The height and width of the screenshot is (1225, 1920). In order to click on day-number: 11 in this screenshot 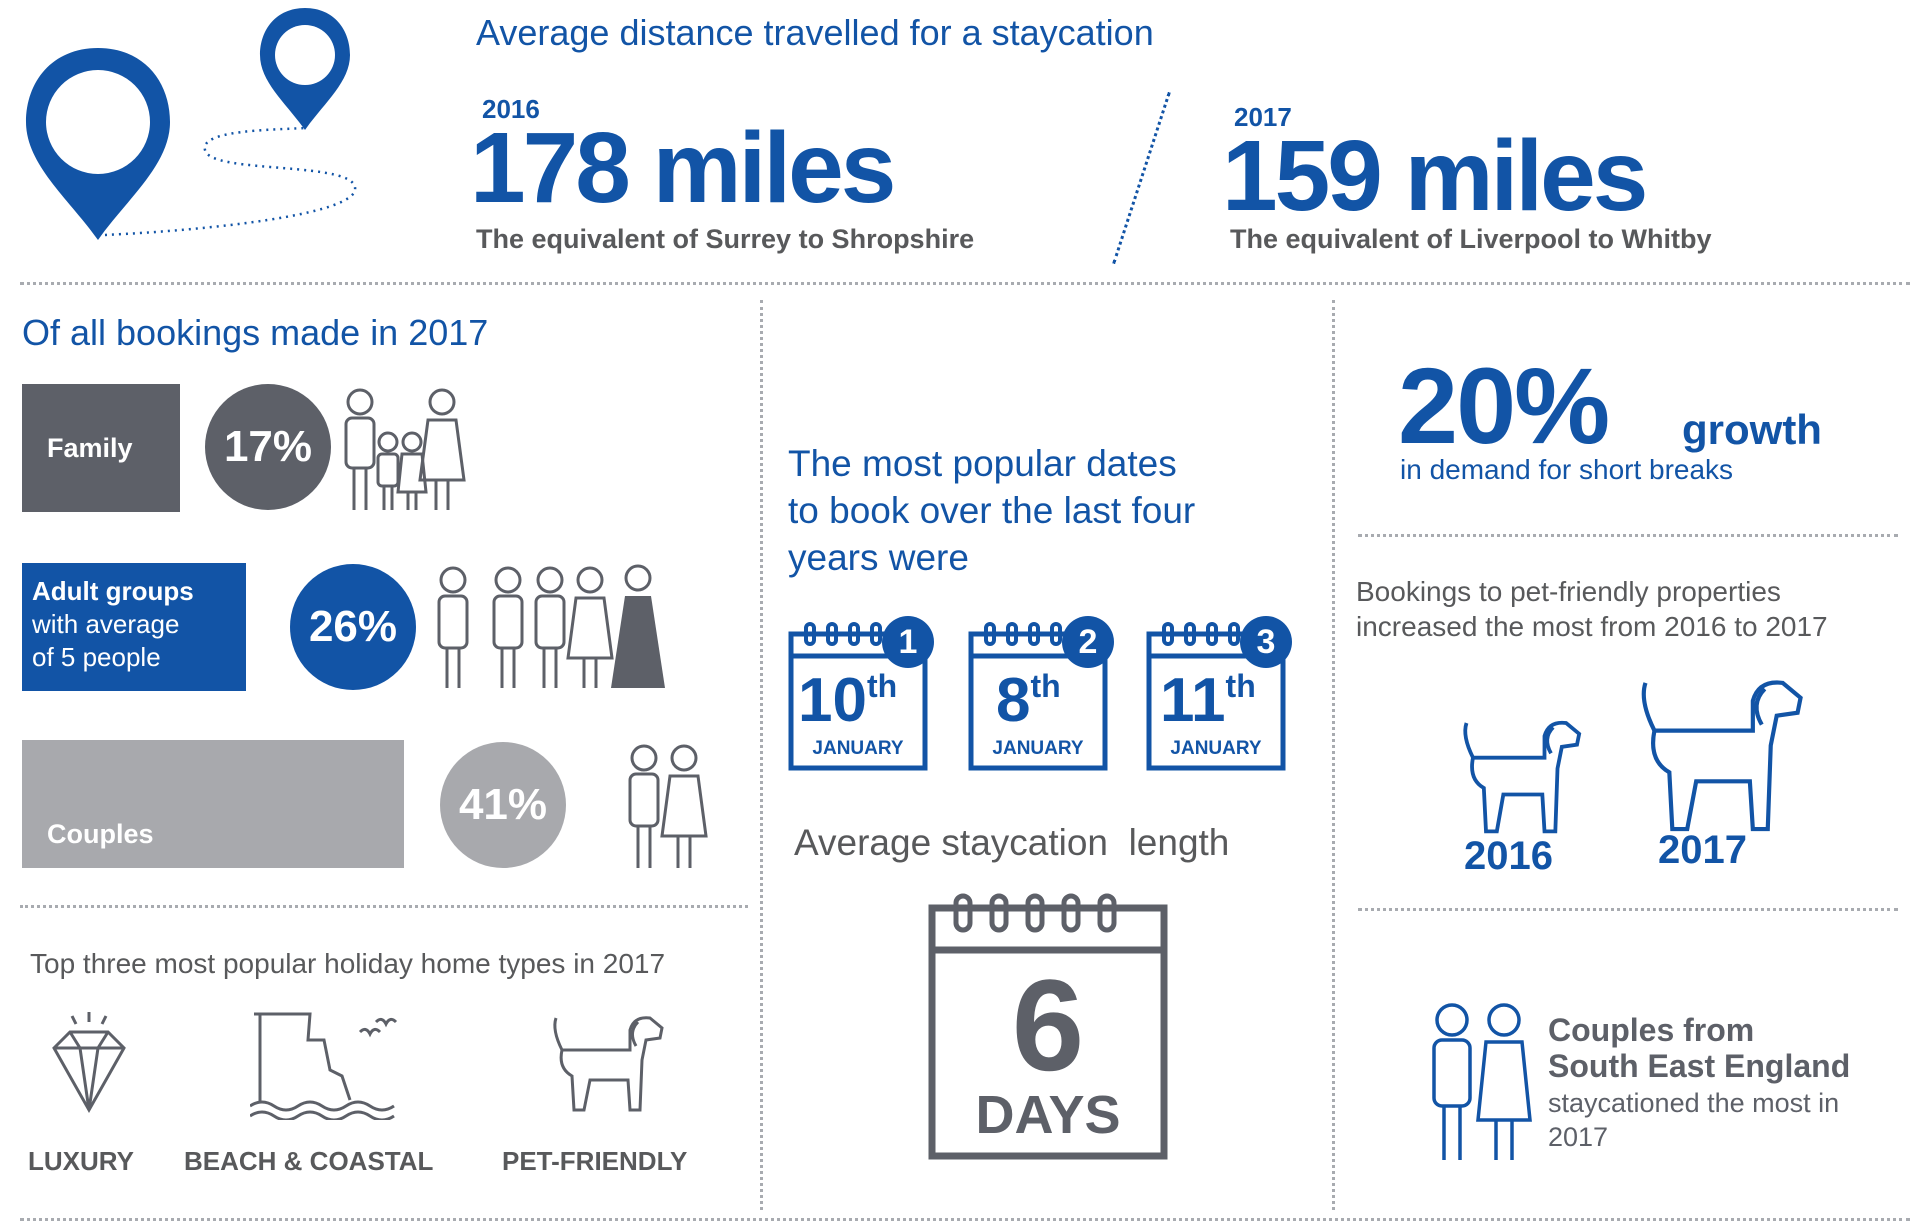, I will do `click(1193, 700)`.